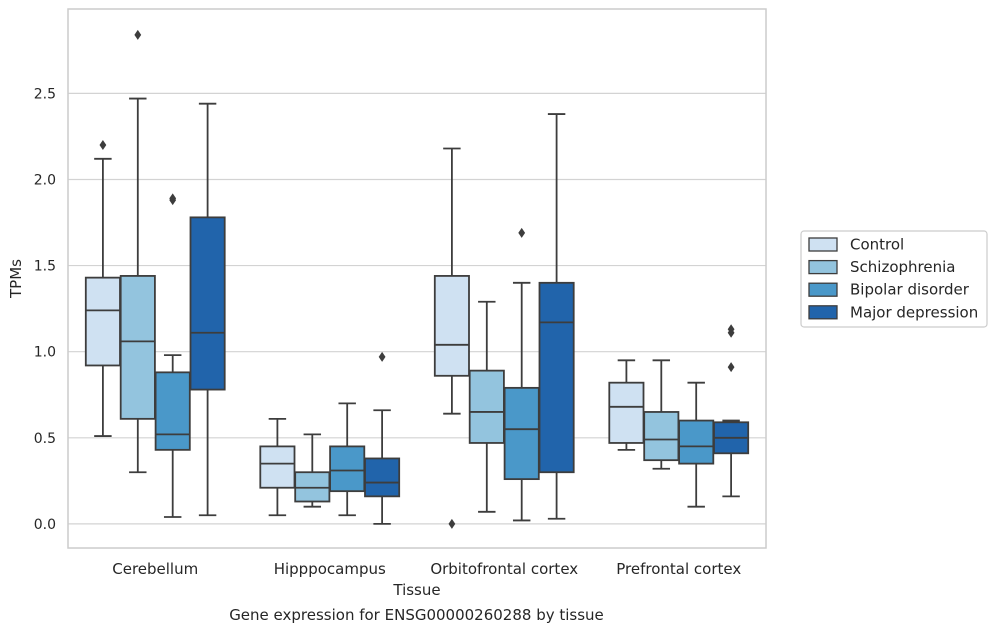 The width and height of the screenshot is (997, 634). I want to click on legend-label: Control, so click(877, 245).